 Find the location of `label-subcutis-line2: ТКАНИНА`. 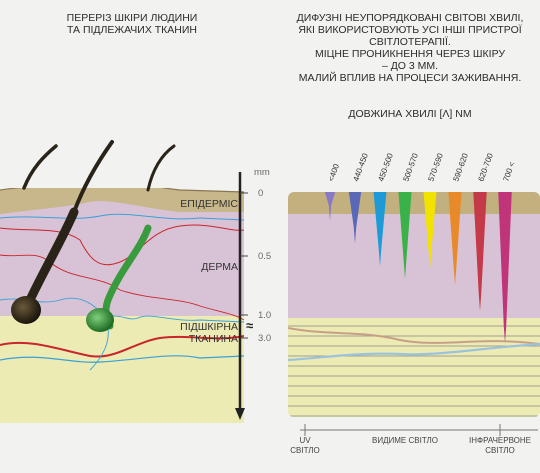

label-subcutis-line2: ТКАНИНА is located at coordinates (213, 339).